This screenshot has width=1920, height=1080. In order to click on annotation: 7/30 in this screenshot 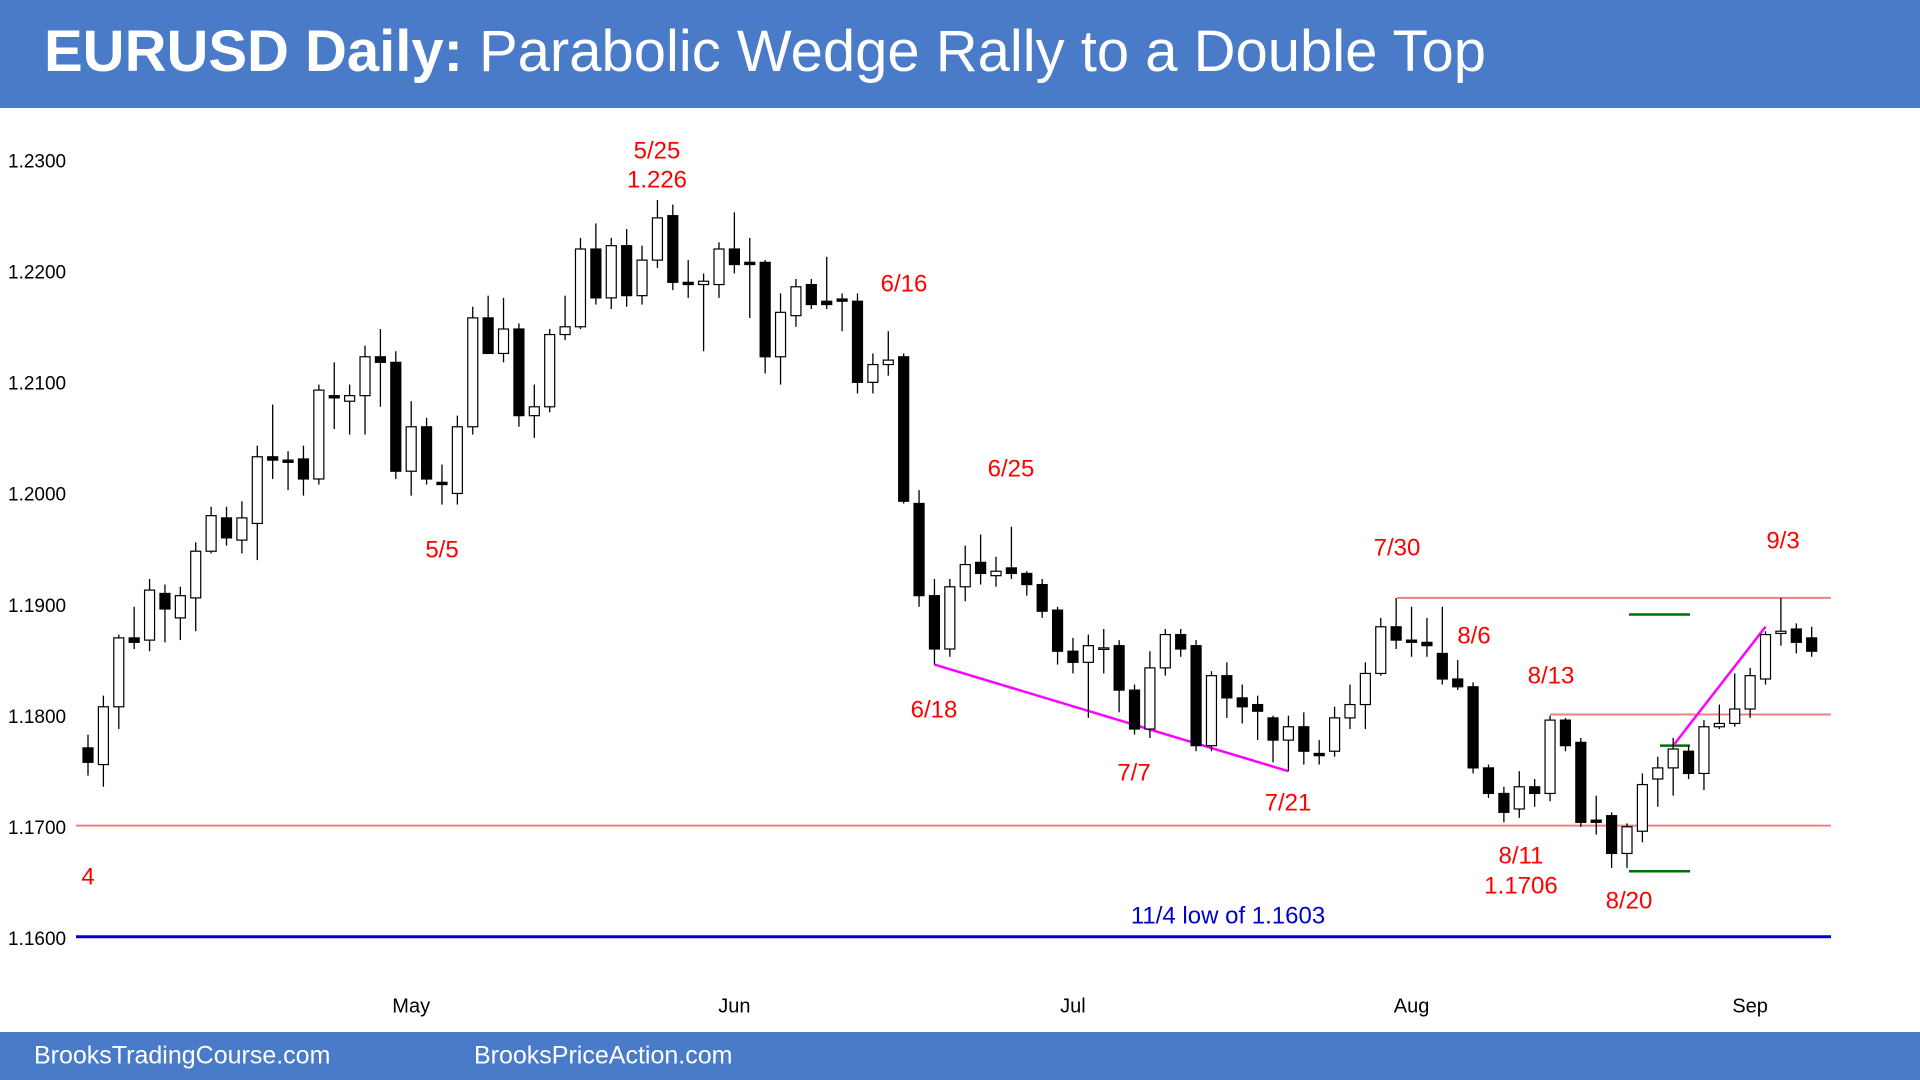, I will do `click(1397, 547)`.